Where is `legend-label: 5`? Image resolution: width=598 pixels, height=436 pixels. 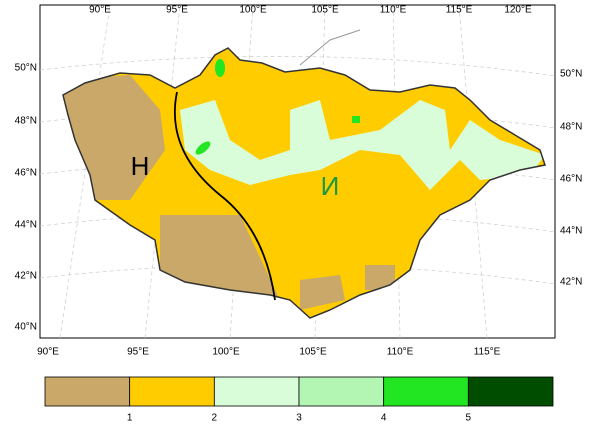 legend-label: 5 is located at coordinates (469, 418).